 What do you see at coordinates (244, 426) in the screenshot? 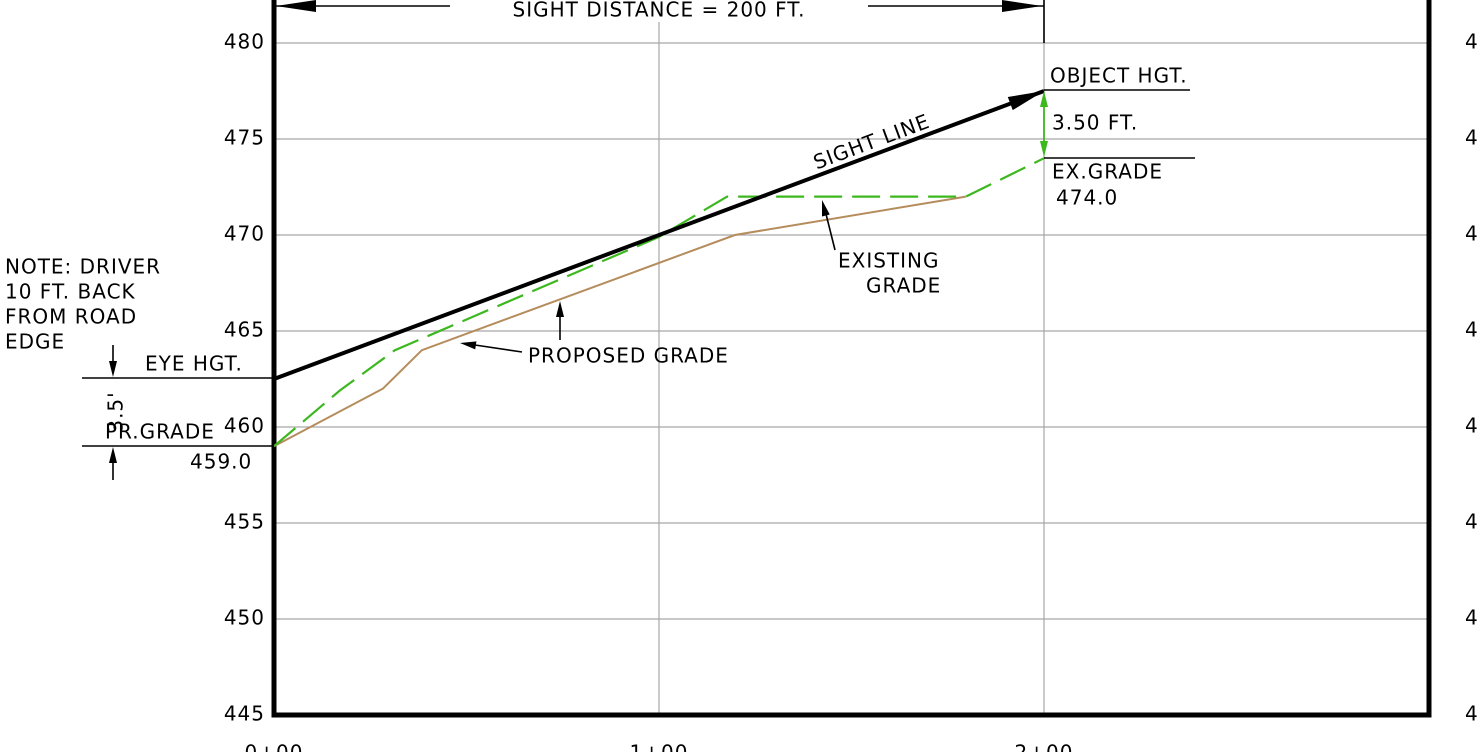
I see `y-tick-label: 460` at bounding box center [244, 426].